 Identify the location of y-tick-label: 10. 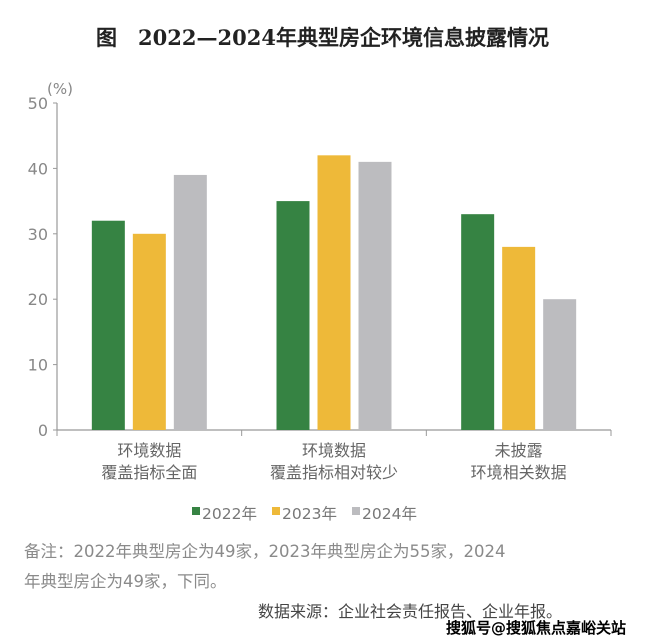
(38, 365).